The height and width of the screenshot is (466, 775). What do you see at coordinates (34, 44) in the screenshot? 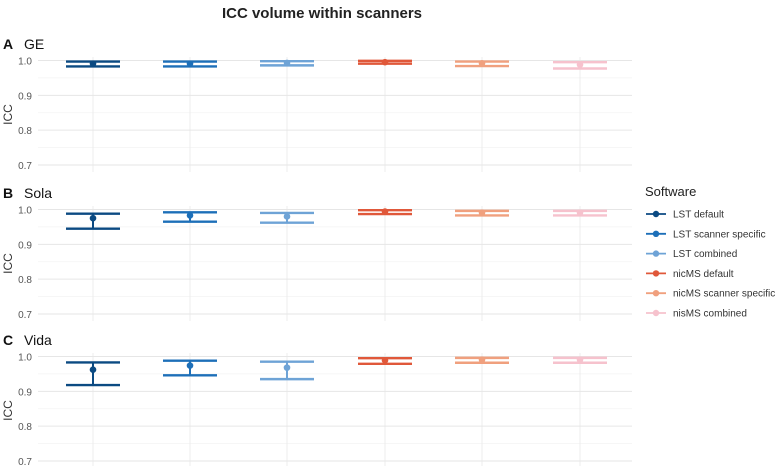
I see `panel-title: GE` at bounding box center [34, 44].